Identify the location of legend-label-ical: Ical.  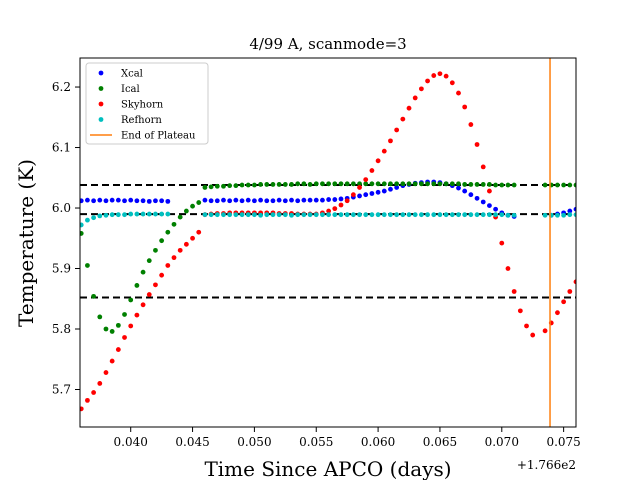
(130, 89).